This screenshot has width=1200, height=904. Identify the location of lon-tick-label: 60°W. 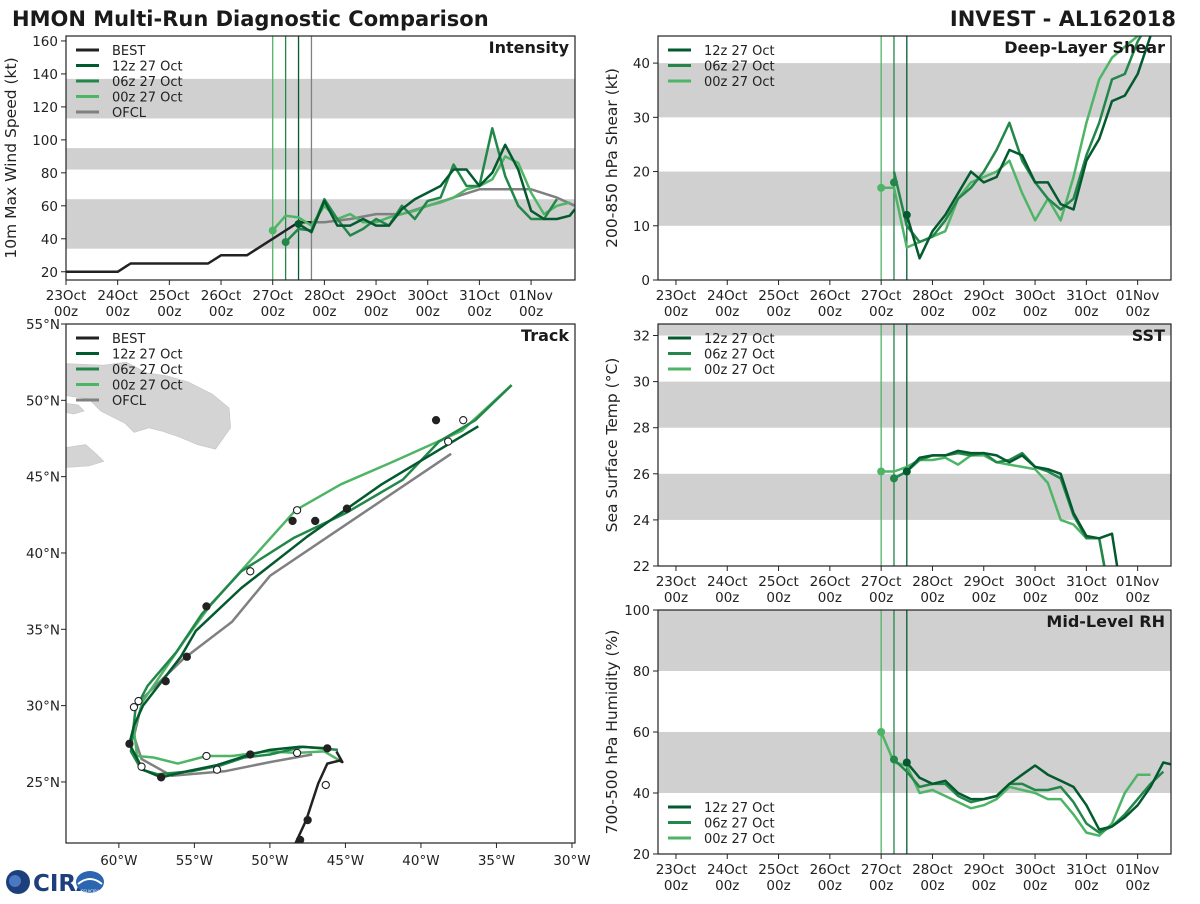
(118, 861).